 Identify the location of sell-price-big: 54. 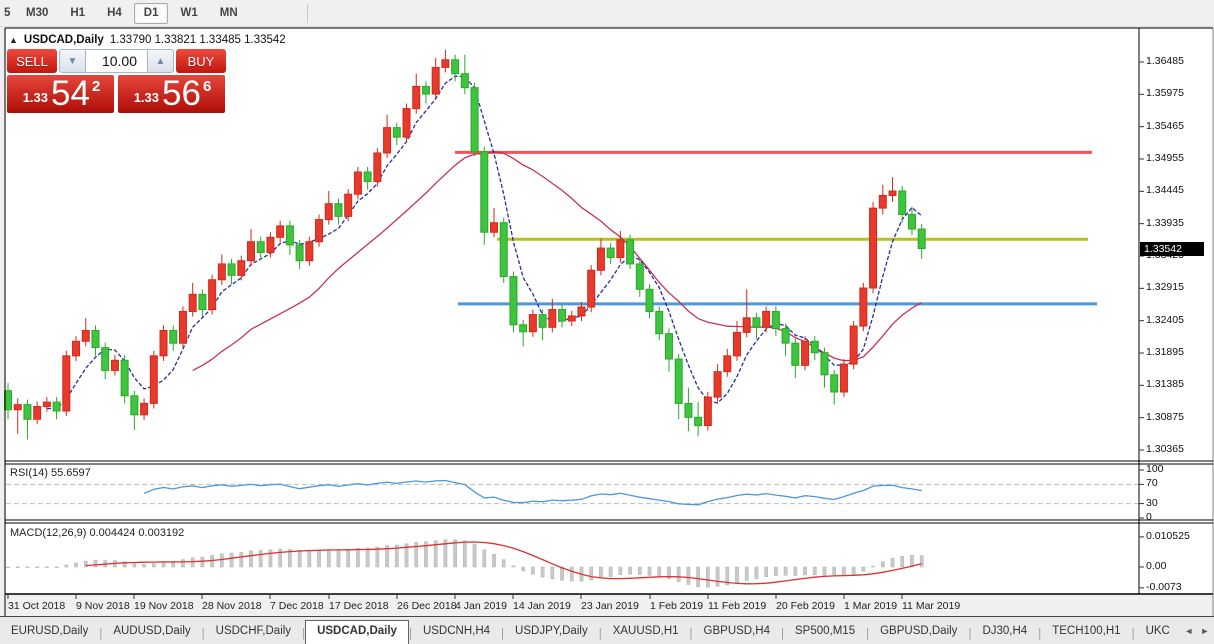
(70, 93).